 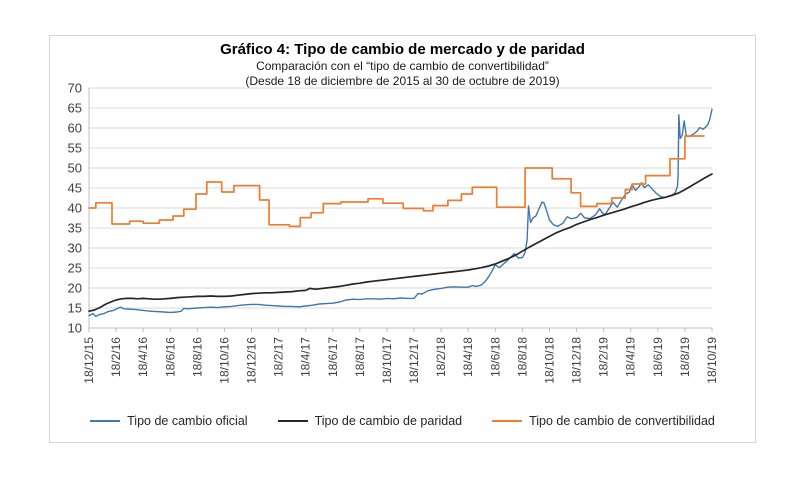 What do you see at coordinates (75, 148) in the screenshot?
I see `y-axis-label-55: 55` at bounding box center [75, 148].